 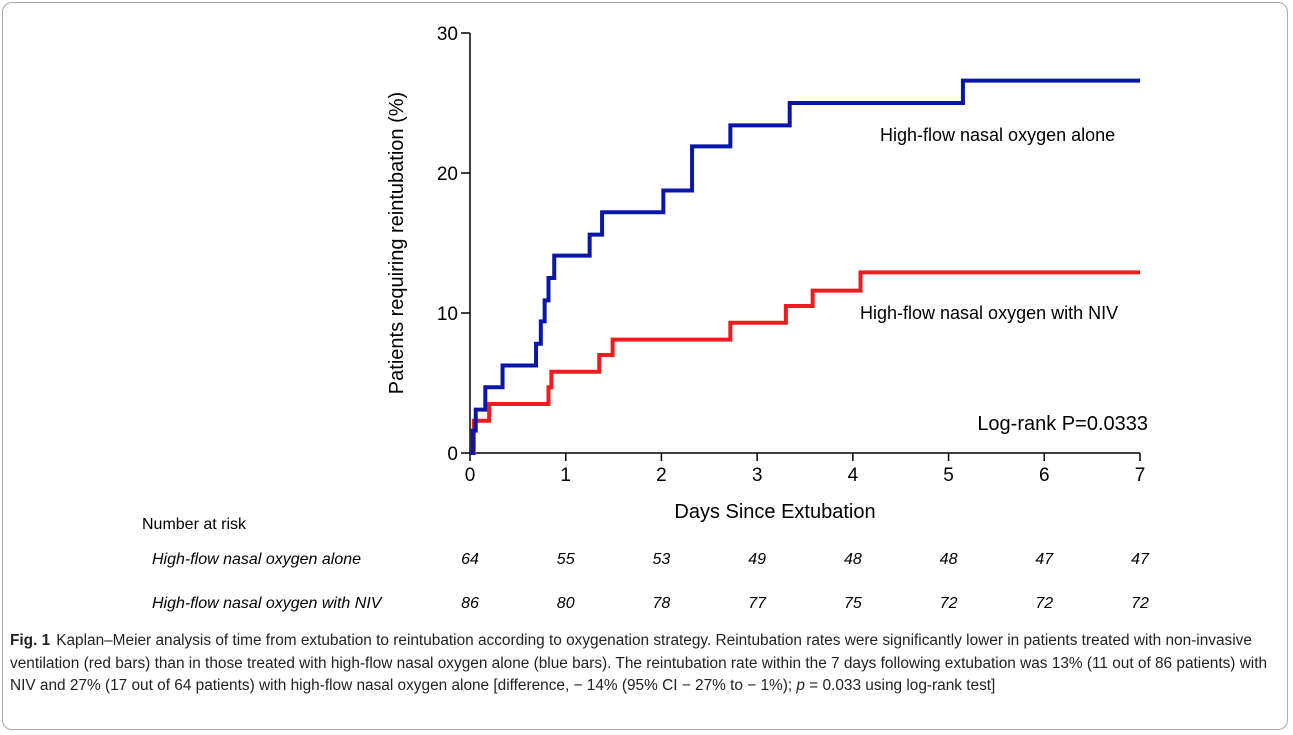 What do you see at coordinates (470, 475) in the screenshot?
I see `x-tick-label: 0` at bounding box center [470, 475].